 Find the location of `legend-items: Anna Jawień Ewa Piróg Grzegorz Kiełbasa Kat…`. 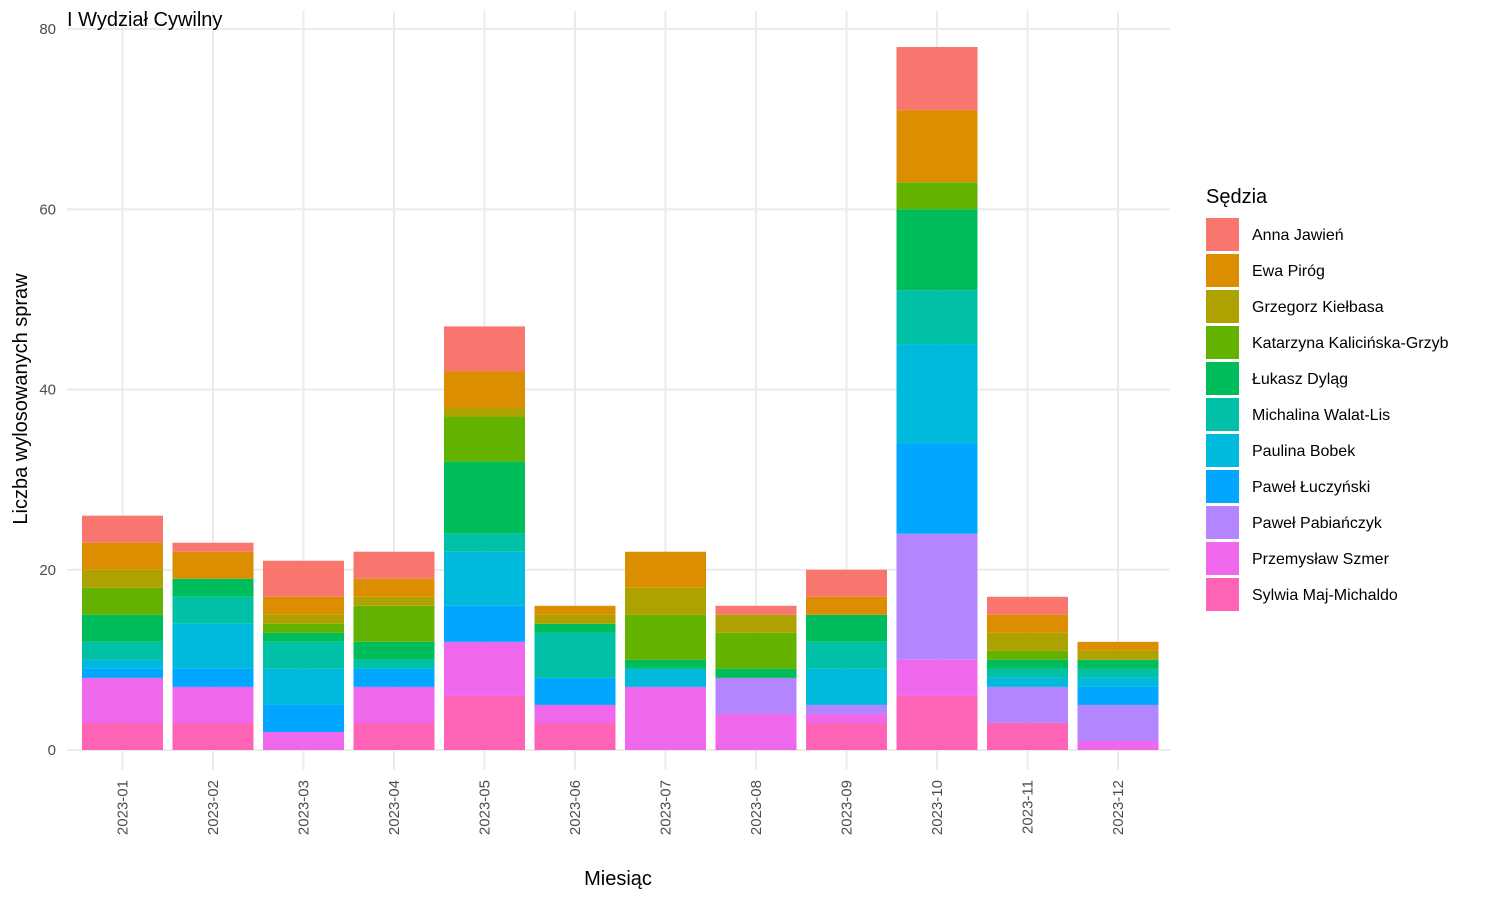

legend-items: Anna Jawień Ewa Piróg Grzegorz Kiełbasa Kat… is located at coordinates (1327, 414).